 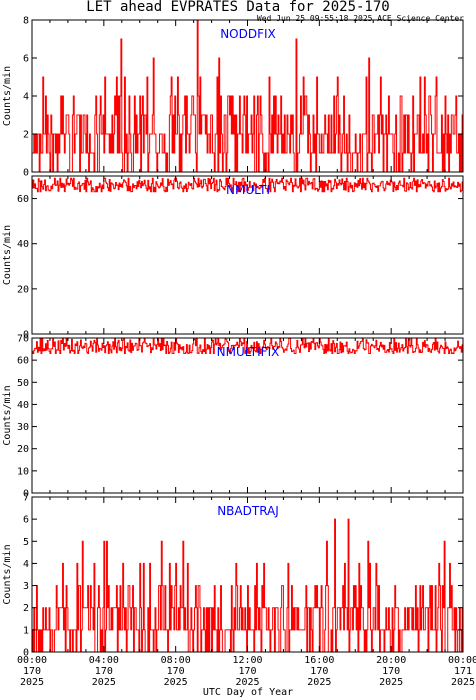 I want to click on x-tick-label: 12:00, so click(x=247, y=660).